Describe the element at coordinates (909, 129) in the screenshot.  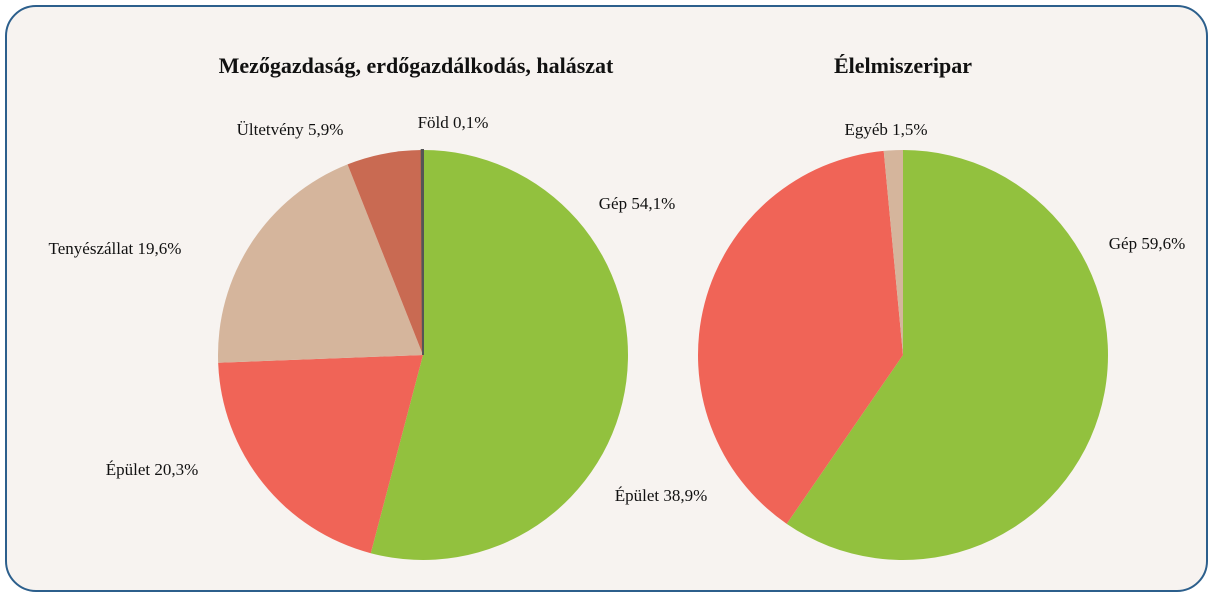
I see `label-value: 1,5%` at that location.